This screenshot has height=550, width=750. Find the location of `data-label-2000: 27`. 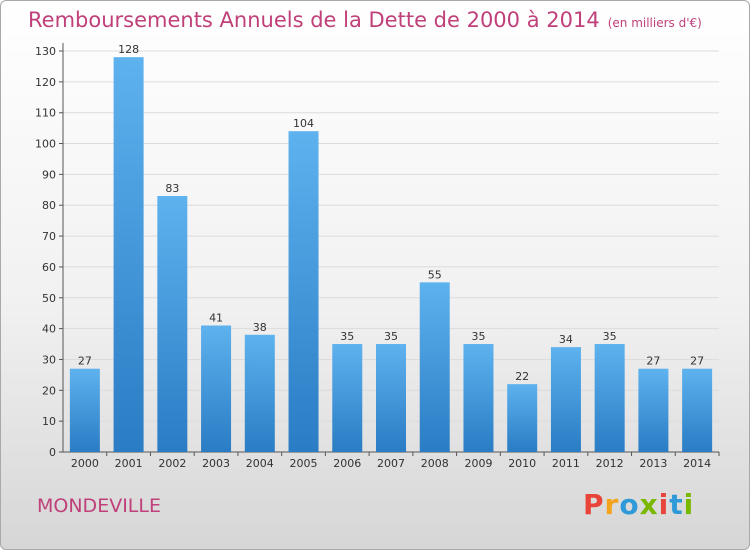

data-label-2000: 27 is located at coordinates (85, 361).